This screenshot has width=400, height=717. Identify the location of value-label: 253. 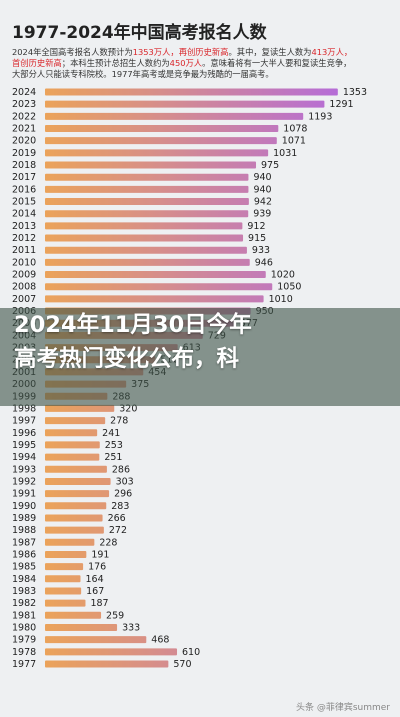
(114, 445).